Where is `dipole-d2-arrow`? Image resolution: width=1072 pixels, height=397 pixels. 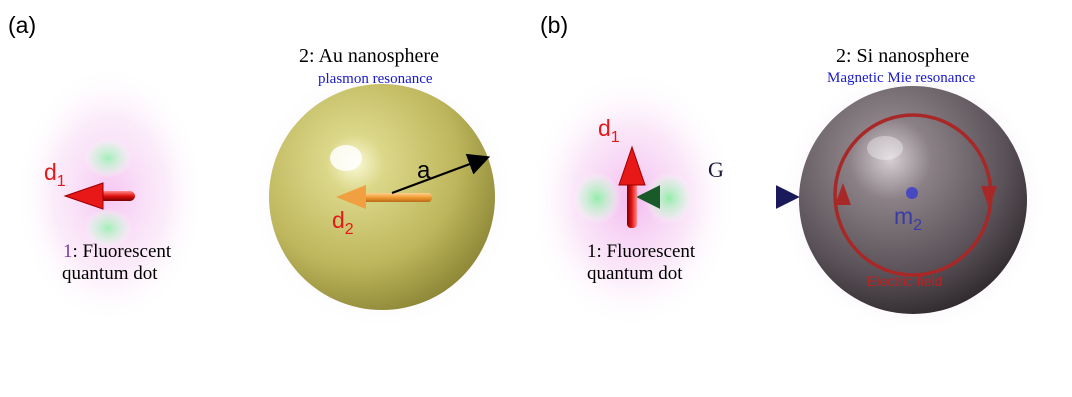
dipole-d2-arrow is located at coordinates (384, 197).